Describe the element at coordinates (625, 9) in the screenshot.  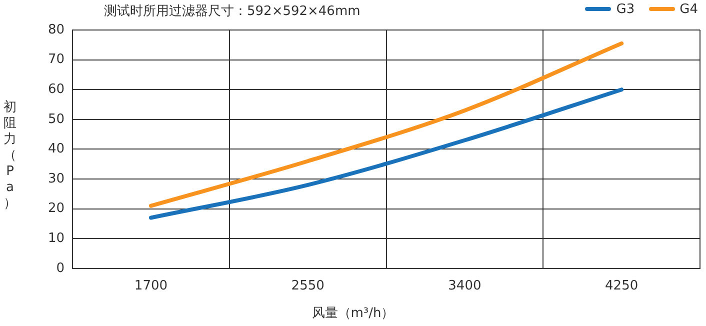
I see `legend-label: G3` at that location.